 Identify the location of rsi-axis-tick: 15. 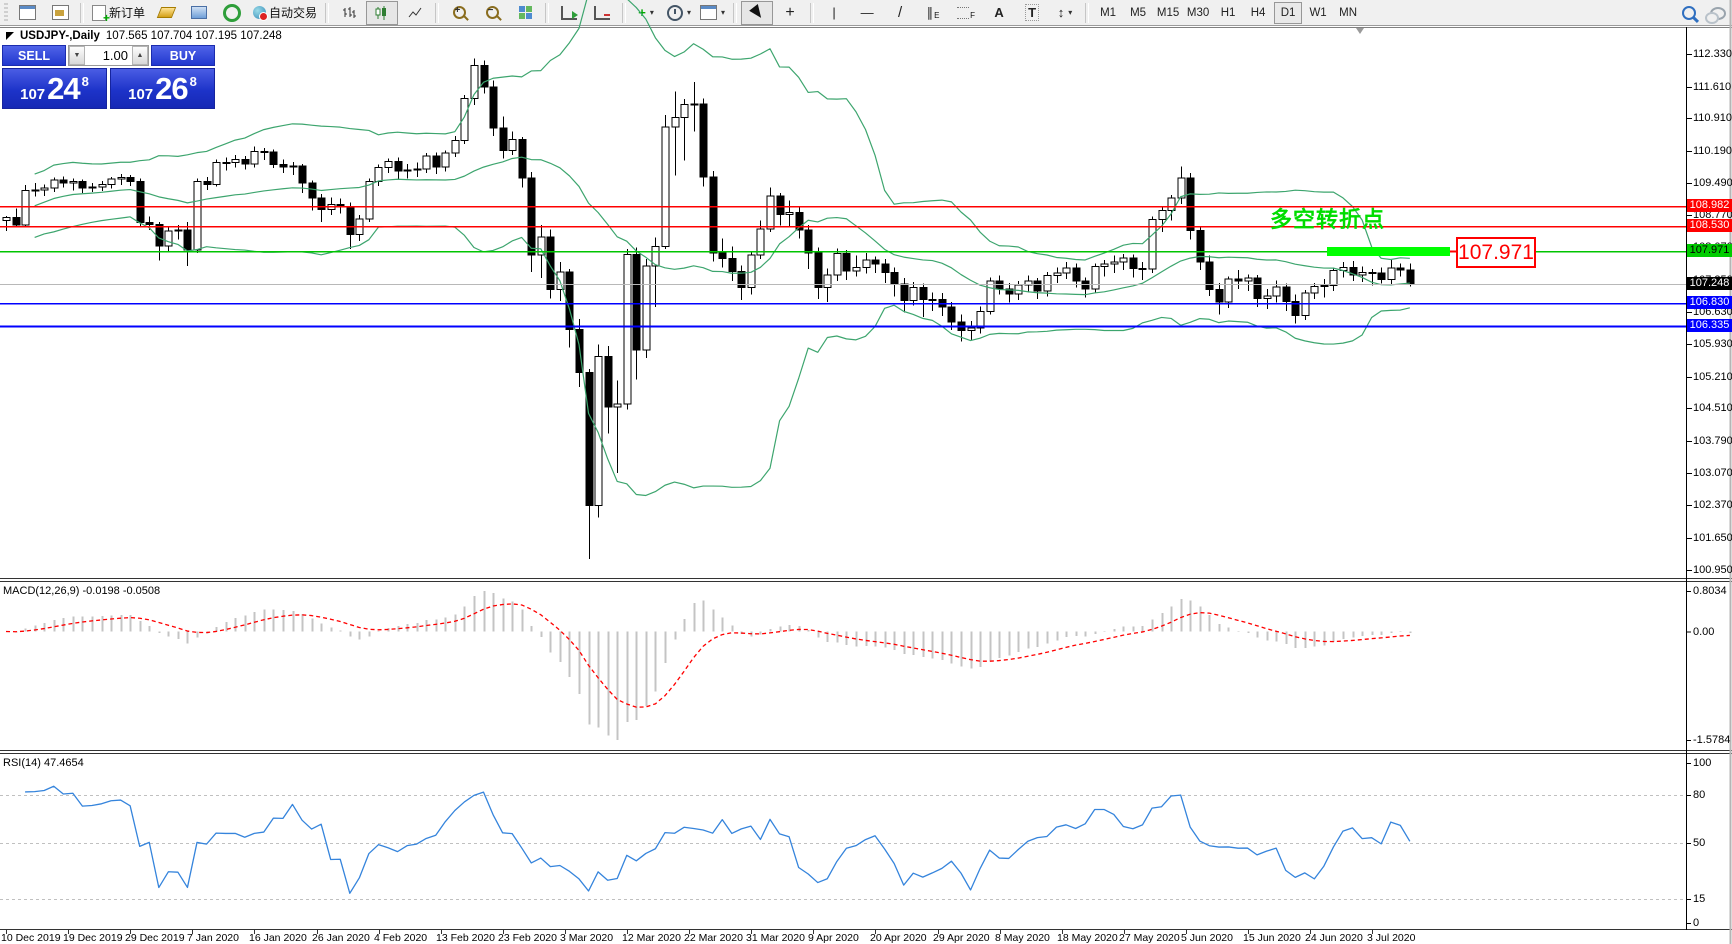
(1699, 899).